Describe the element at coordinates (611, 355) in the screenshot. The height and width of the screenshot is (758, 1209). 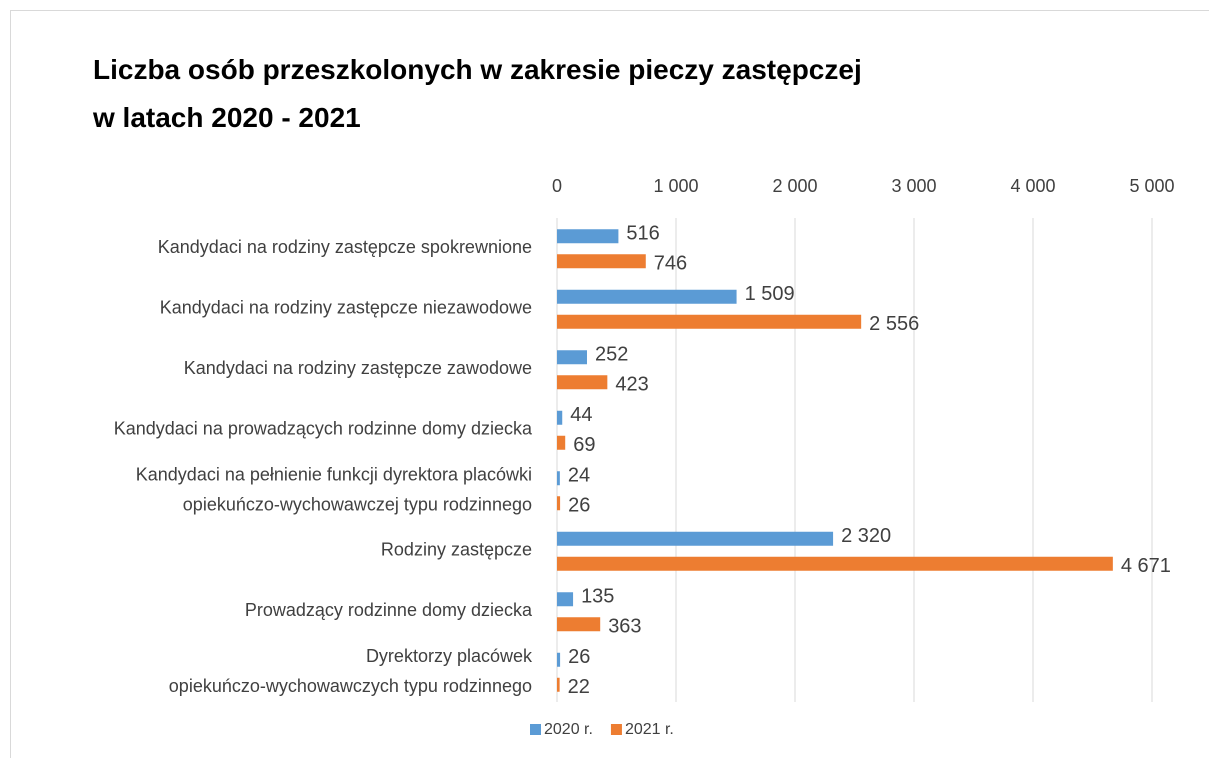
I see `value-label: 252` at that location.